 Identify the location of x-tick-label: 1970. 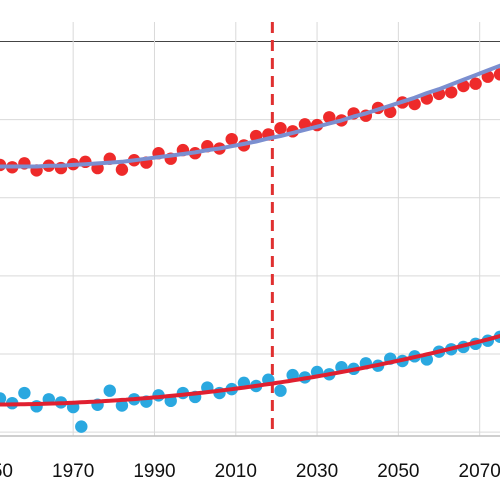
(73, 471).